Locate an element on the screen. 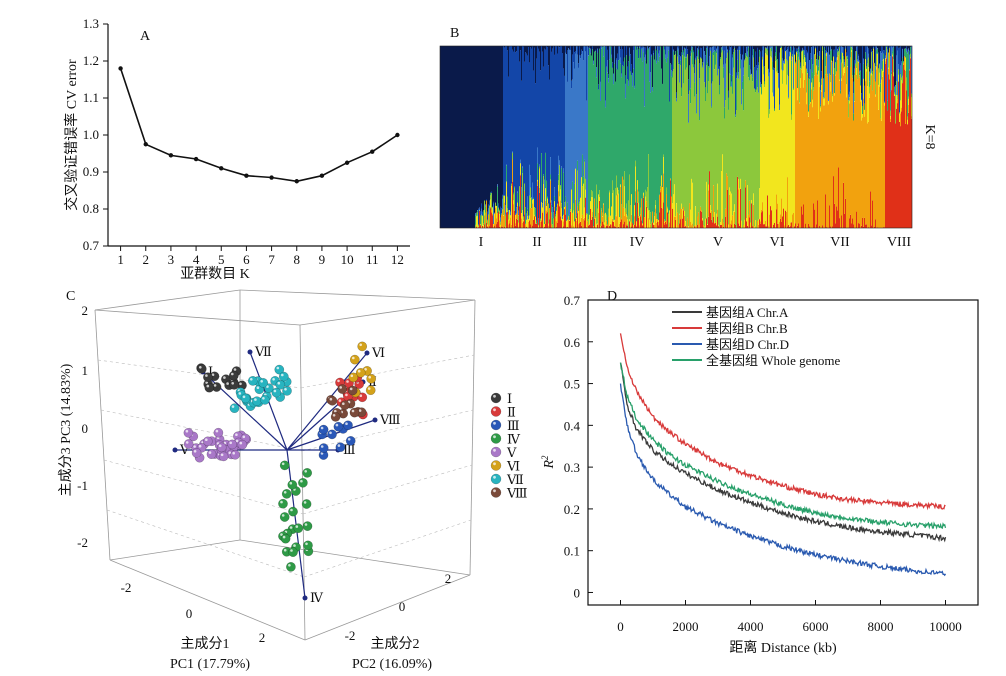 This screenshot has width=1006, height=676. pca-point-highlight is located at coordinates (237, 441).